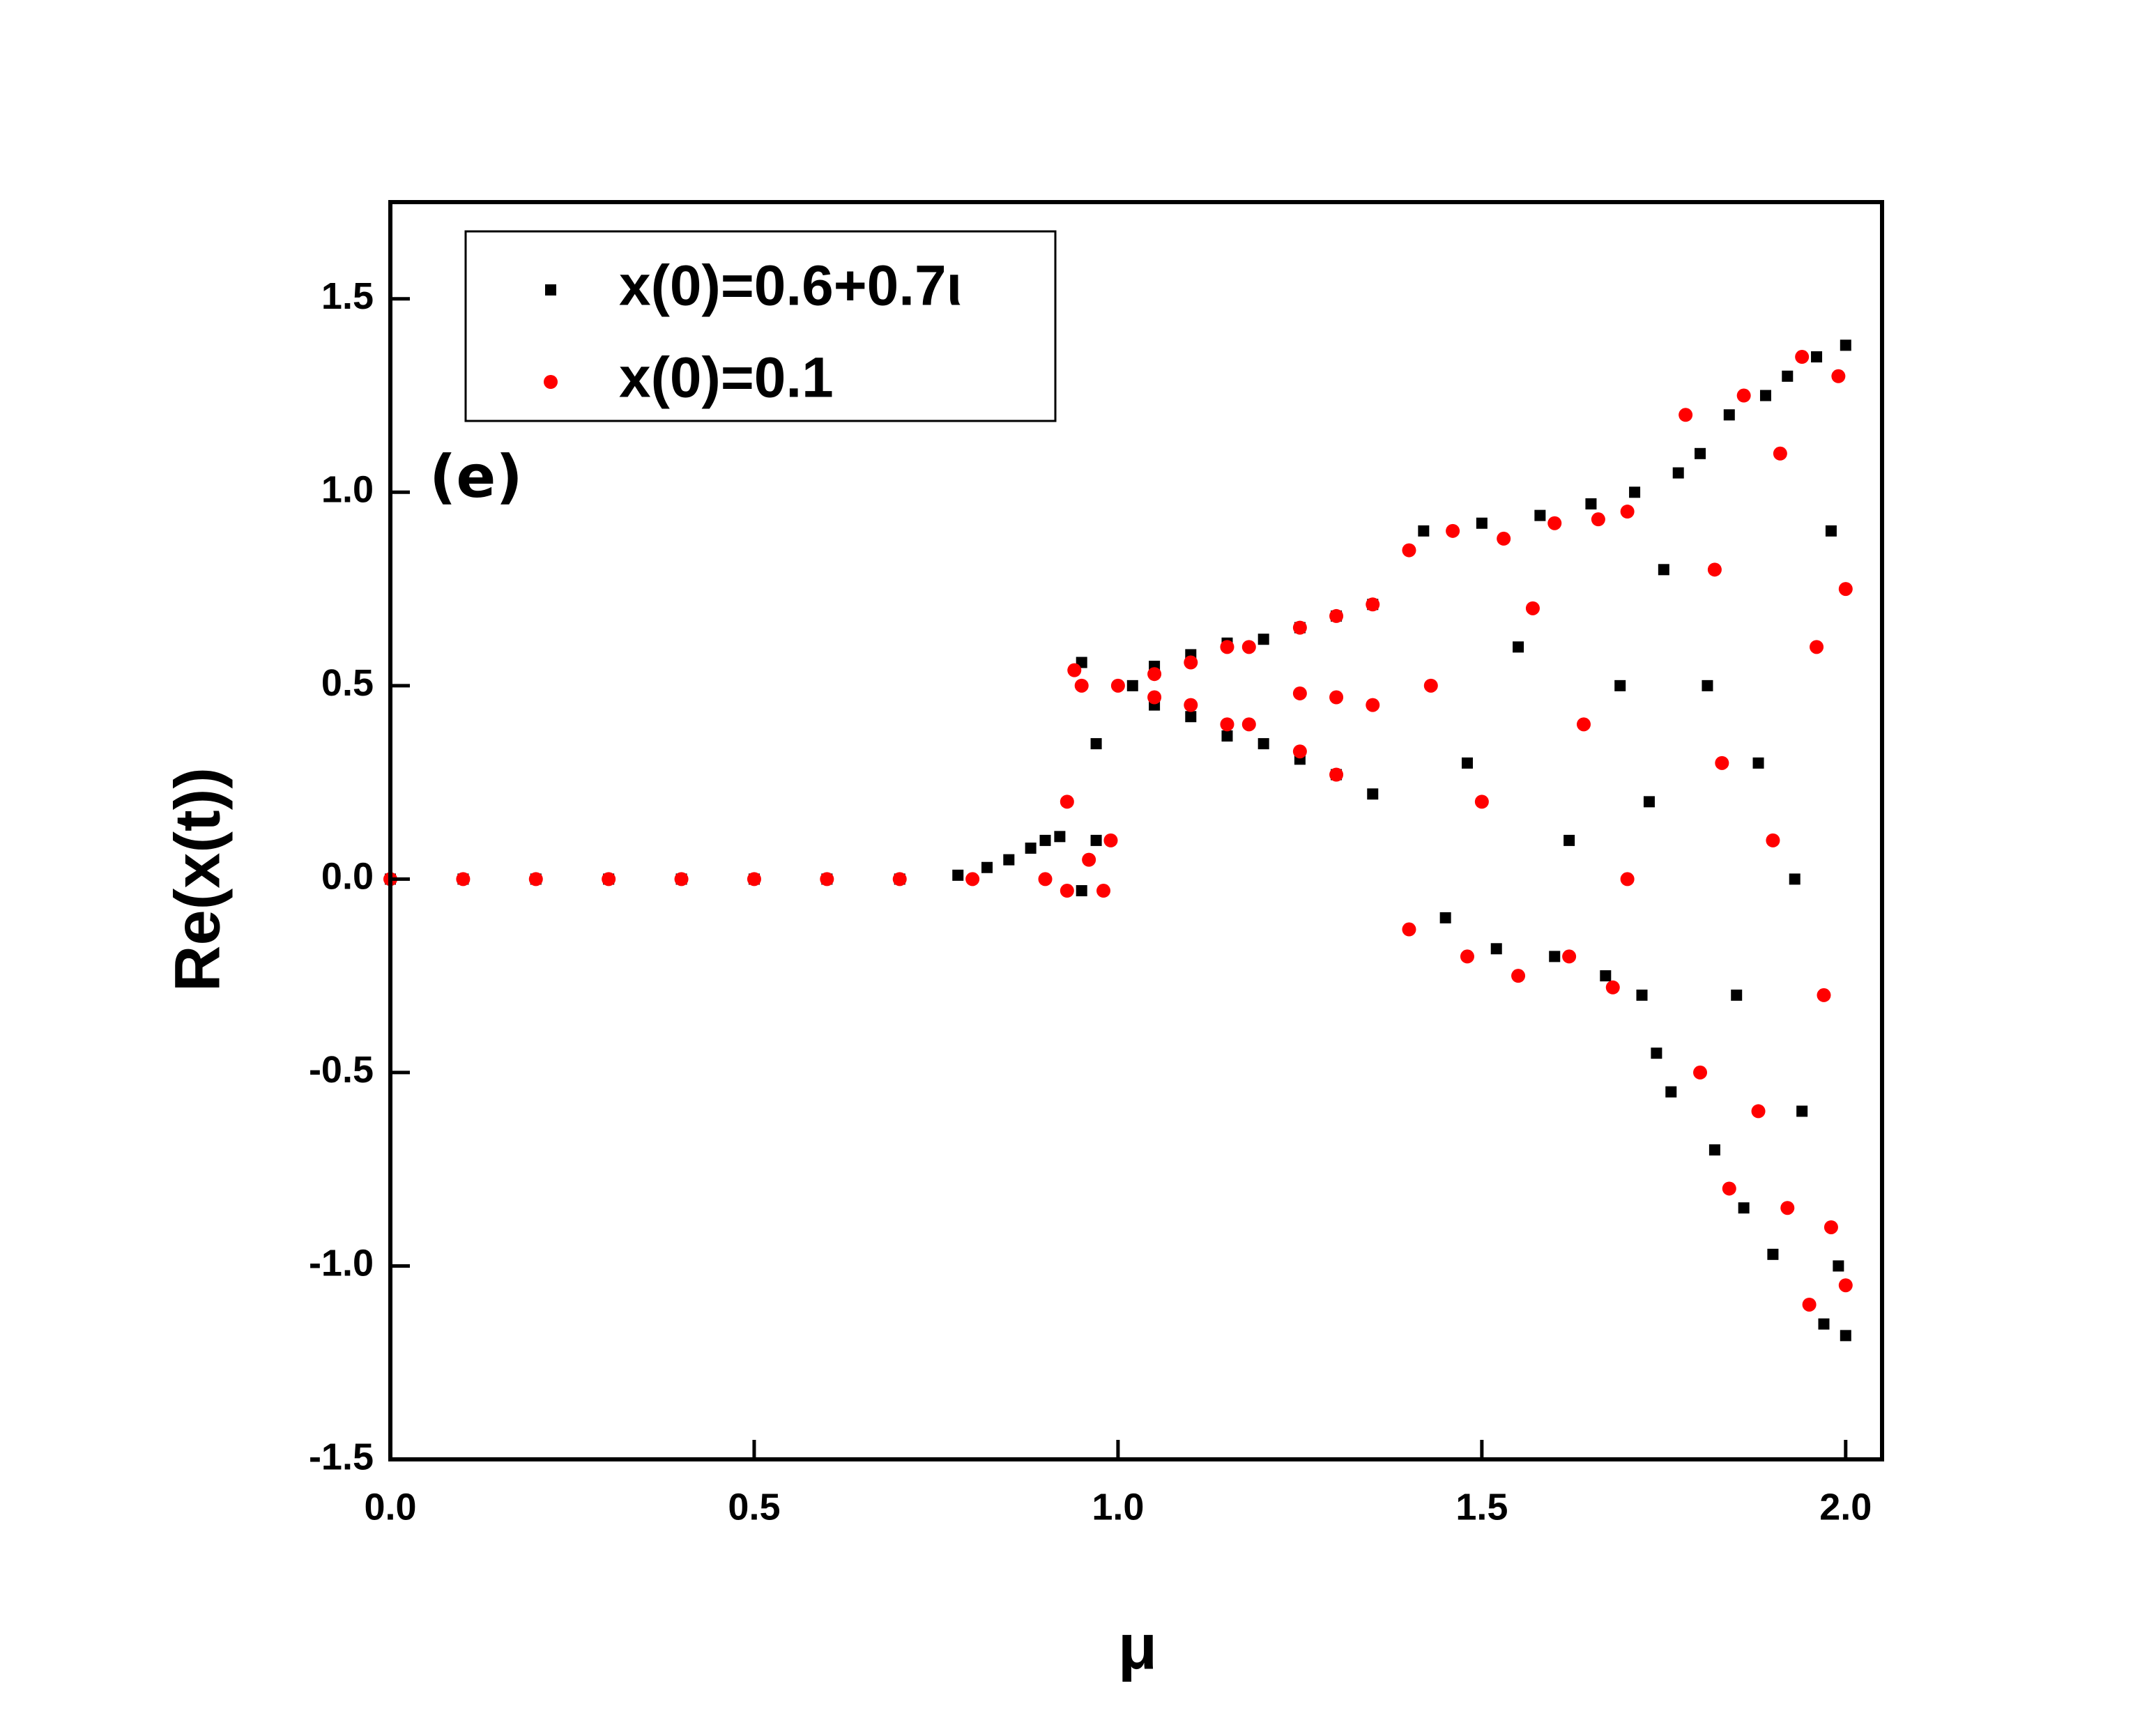 Image resolution: width=2156 pixels, height=1727 pixels. Describe the element at coordinates (348, 296) in the screenshot. I see `y-tick-label: 1.5` at that location.